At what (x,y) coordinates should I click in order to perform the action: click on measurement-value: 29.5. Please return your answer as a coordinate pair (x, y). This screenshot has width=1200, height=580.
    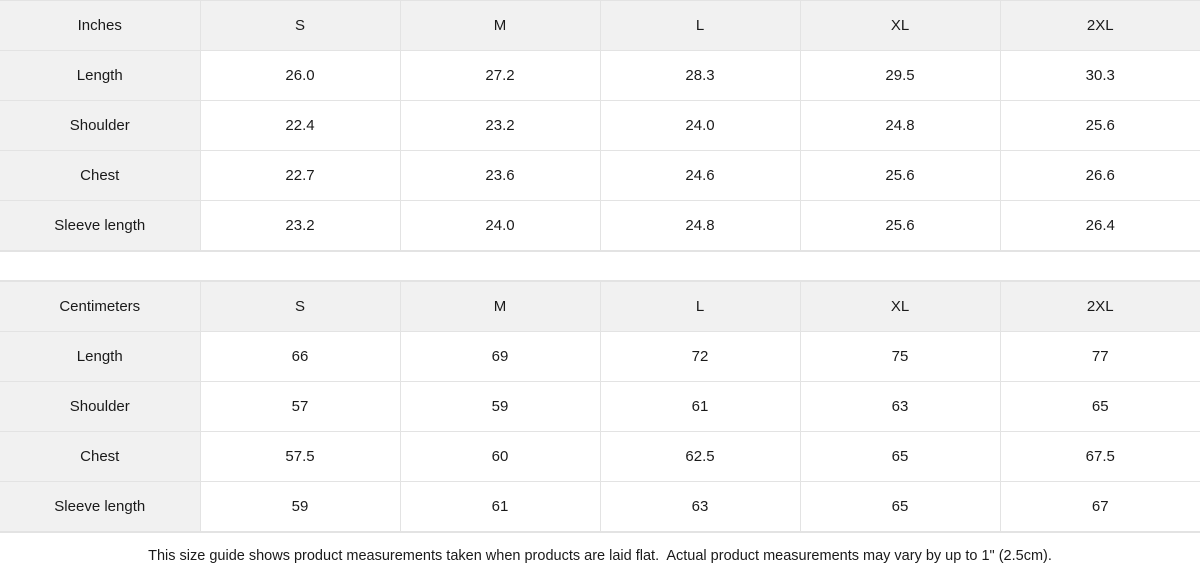
    Looking at the image, I should click on (900, 75).